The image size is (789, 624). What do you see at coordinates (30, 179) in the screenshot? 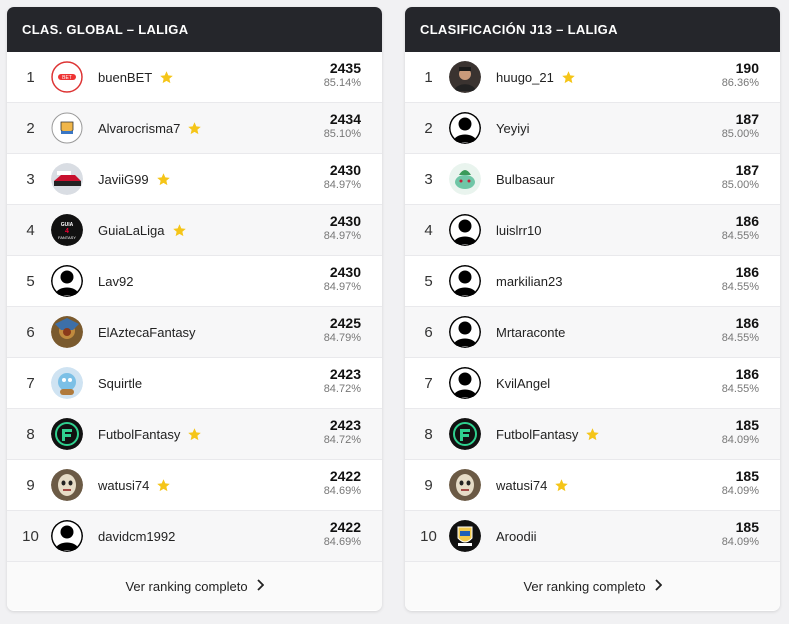
I see `rank-number: 3` at bounding box center [30, 179].